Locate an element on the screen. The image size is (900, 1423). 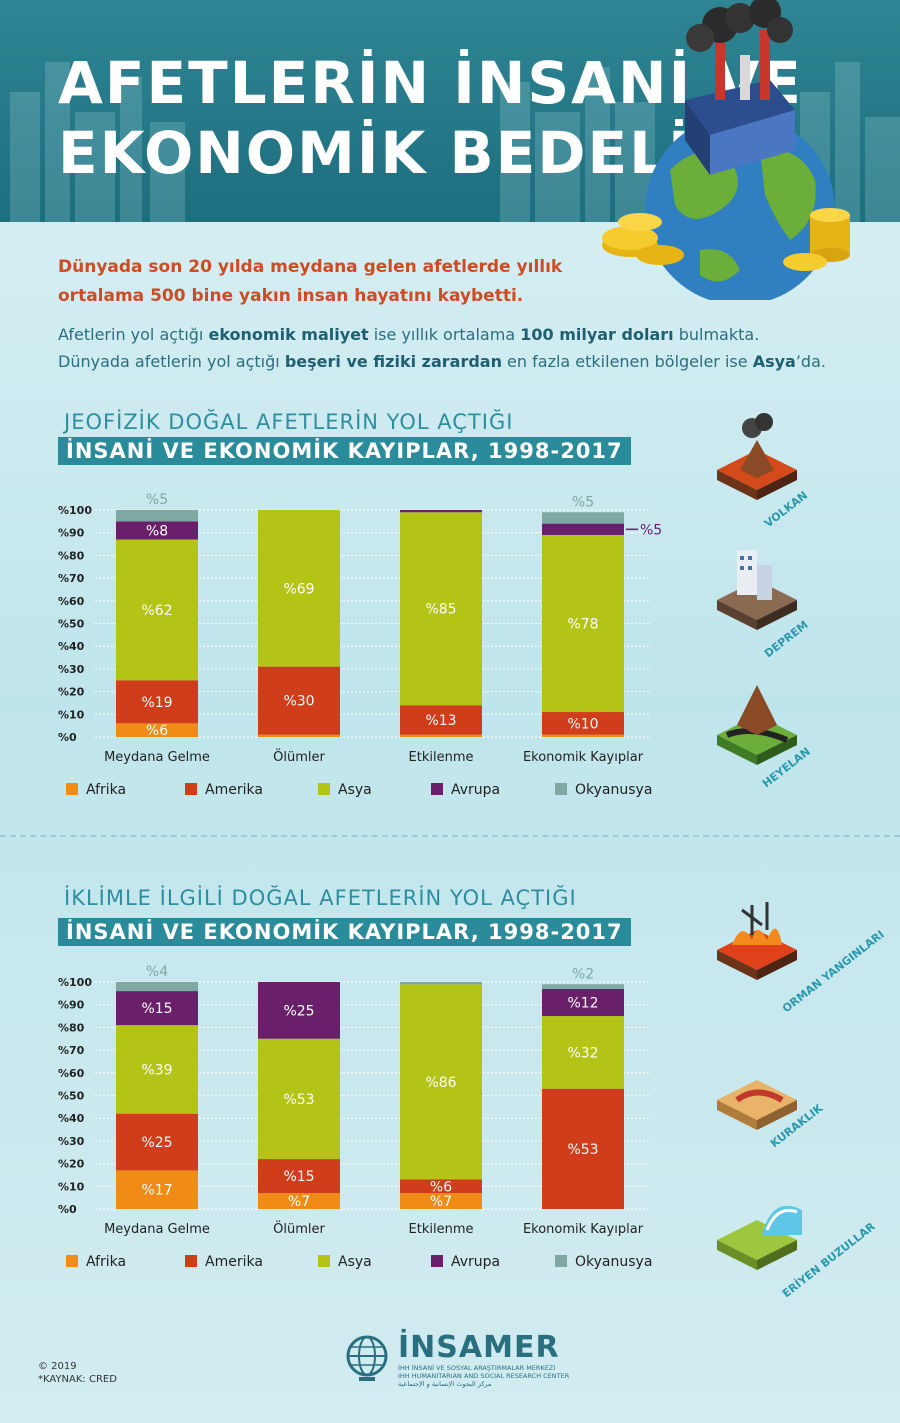
data-label: %10 is located at coordinates (582, 724).